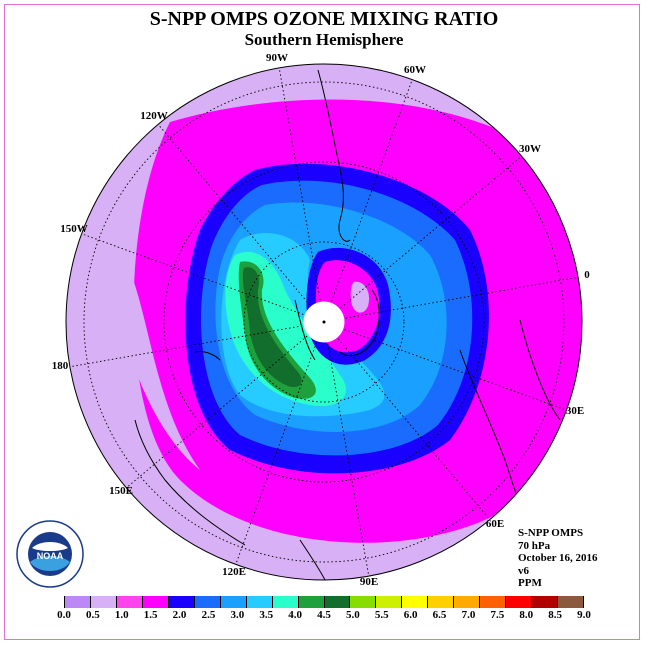  Describe the element at coordinates (584, 615) in the screenshot. I see `legend-tick-label: 9.0` at that location.